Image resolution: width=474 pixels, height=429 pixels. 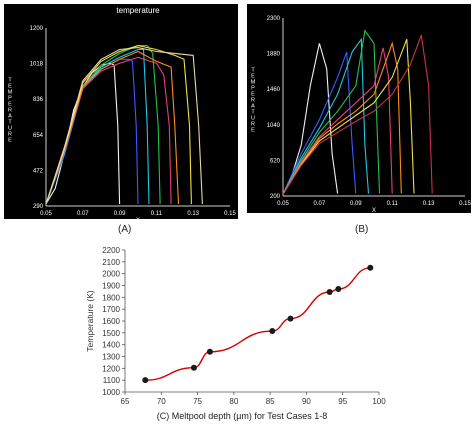 What do you see at coordinates (342, 401) in the screenshot?
I see `x-tick-label: 95` at bounding box center [342, 401].